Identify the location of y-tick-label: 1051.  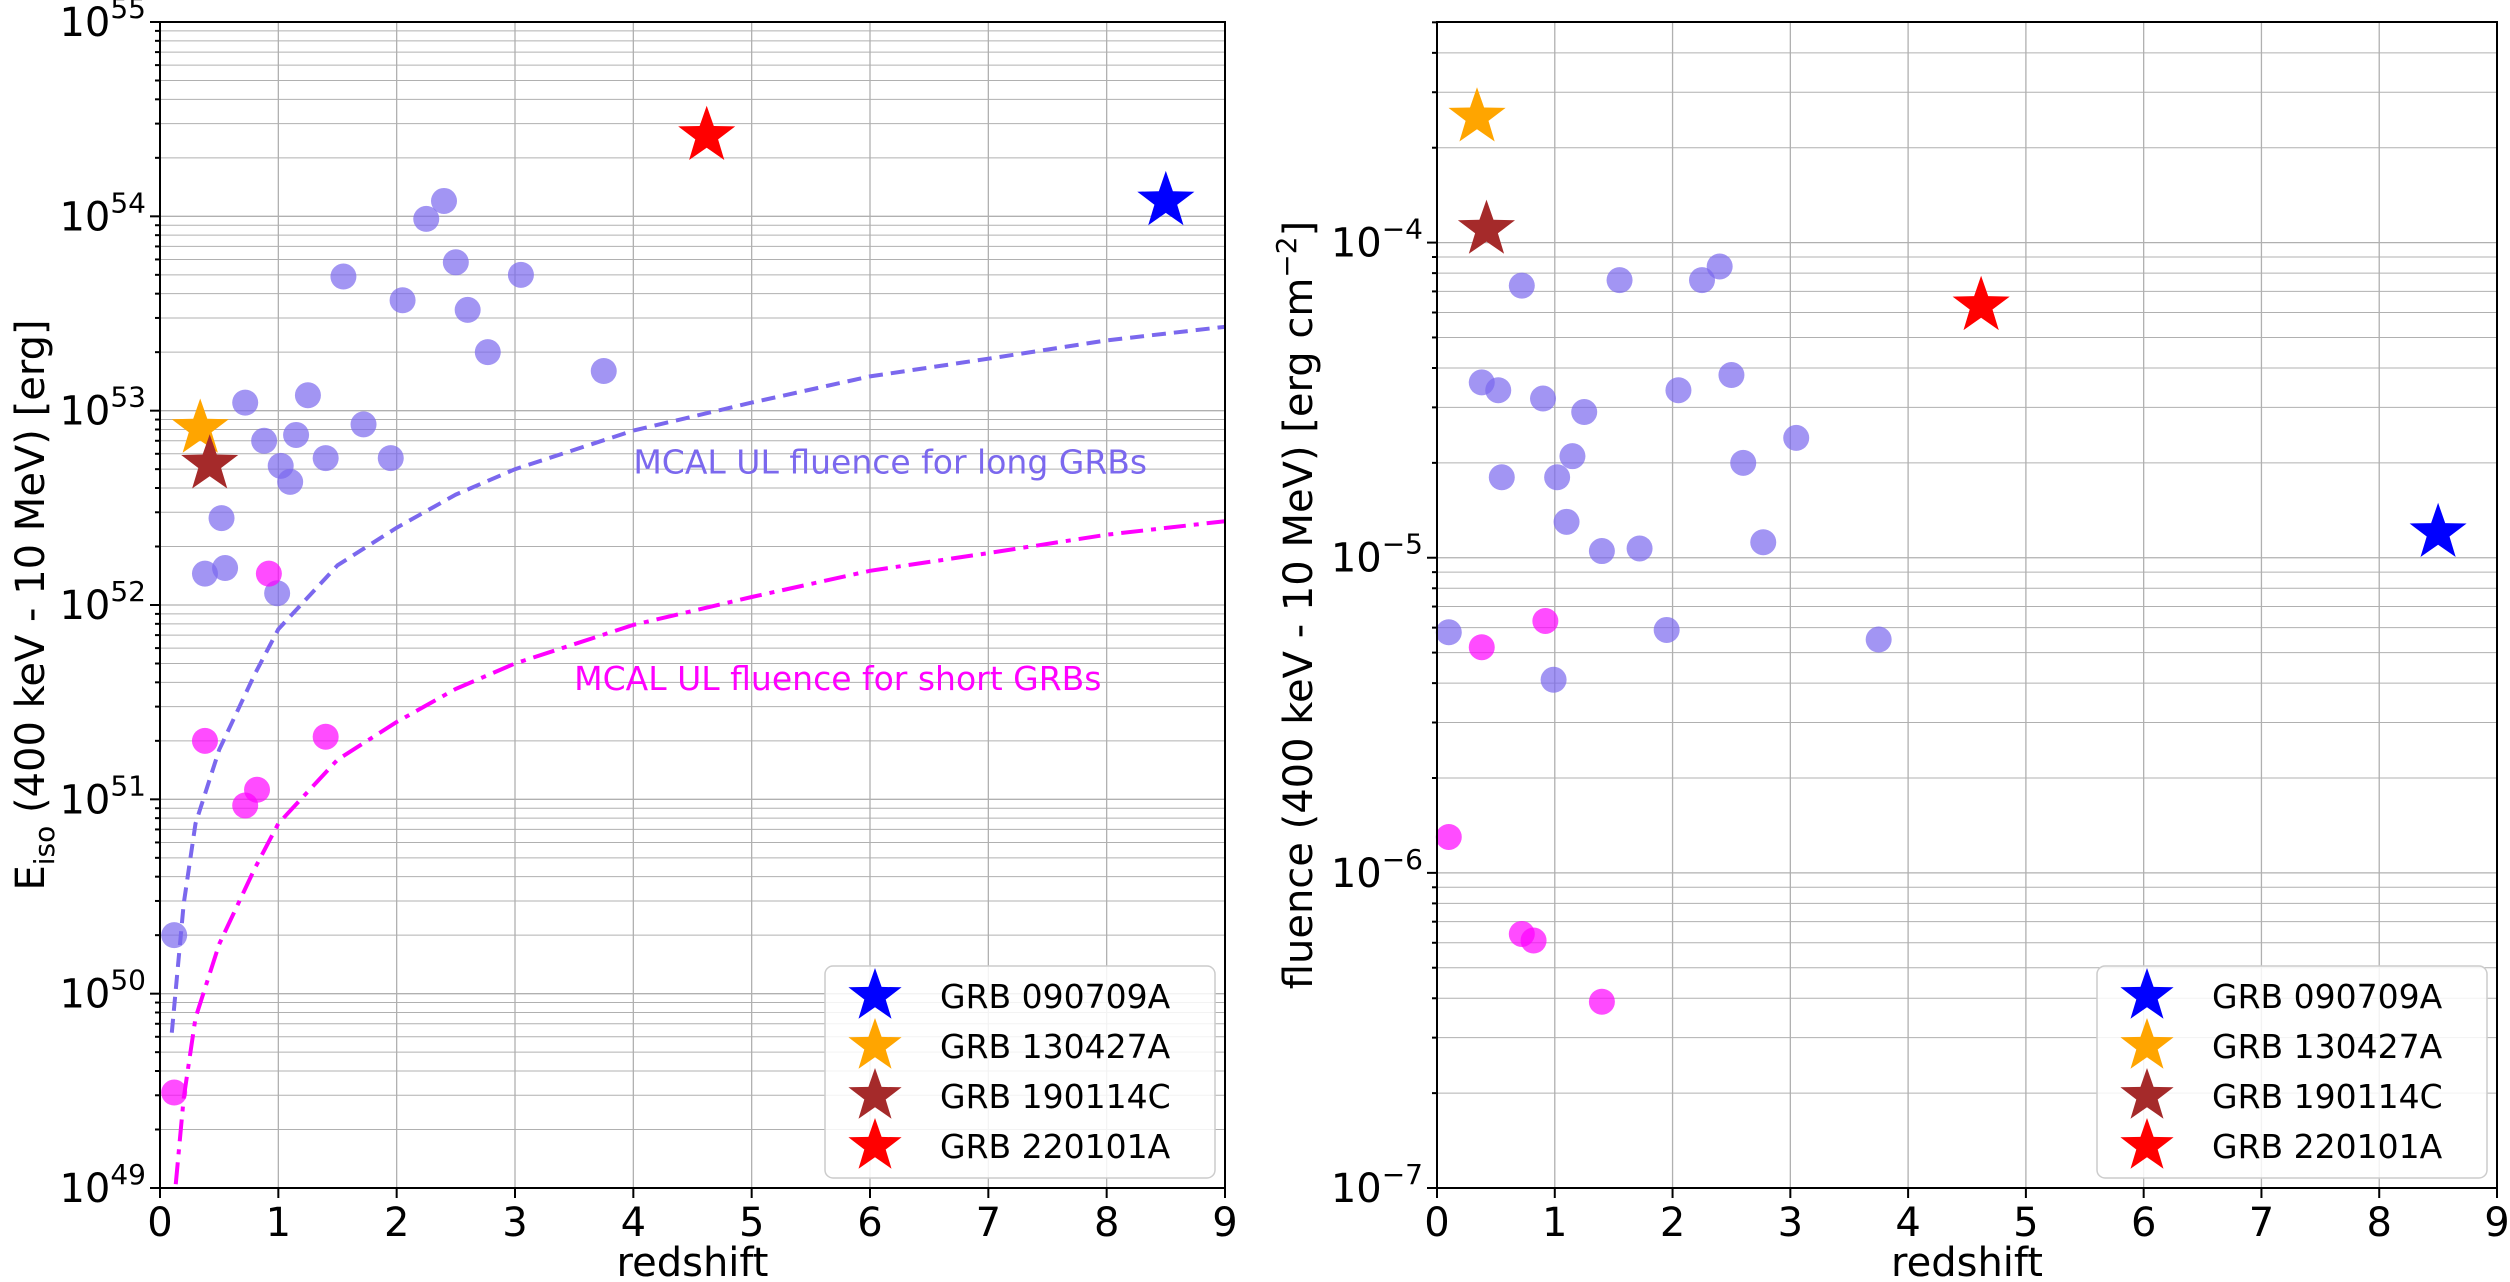
(102, 796).